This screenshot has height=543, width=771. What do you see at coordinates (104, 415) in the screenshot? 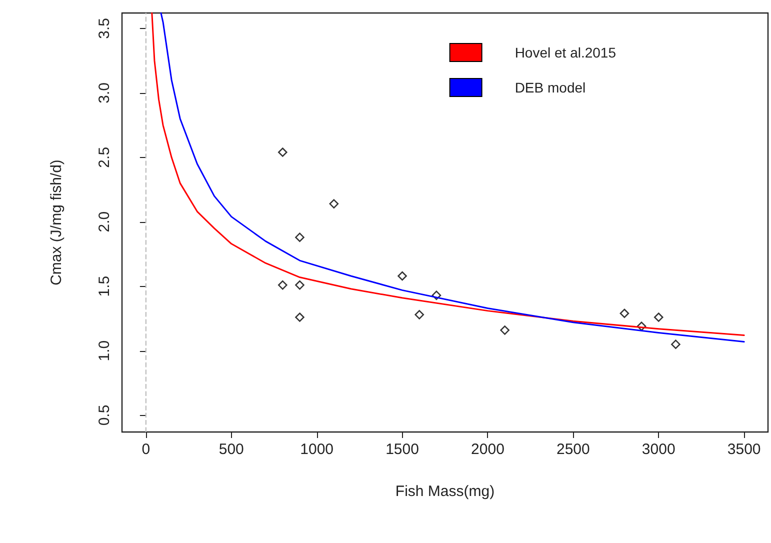
I see `y-tick-label: 0.5` at bounding box center [104, 415].